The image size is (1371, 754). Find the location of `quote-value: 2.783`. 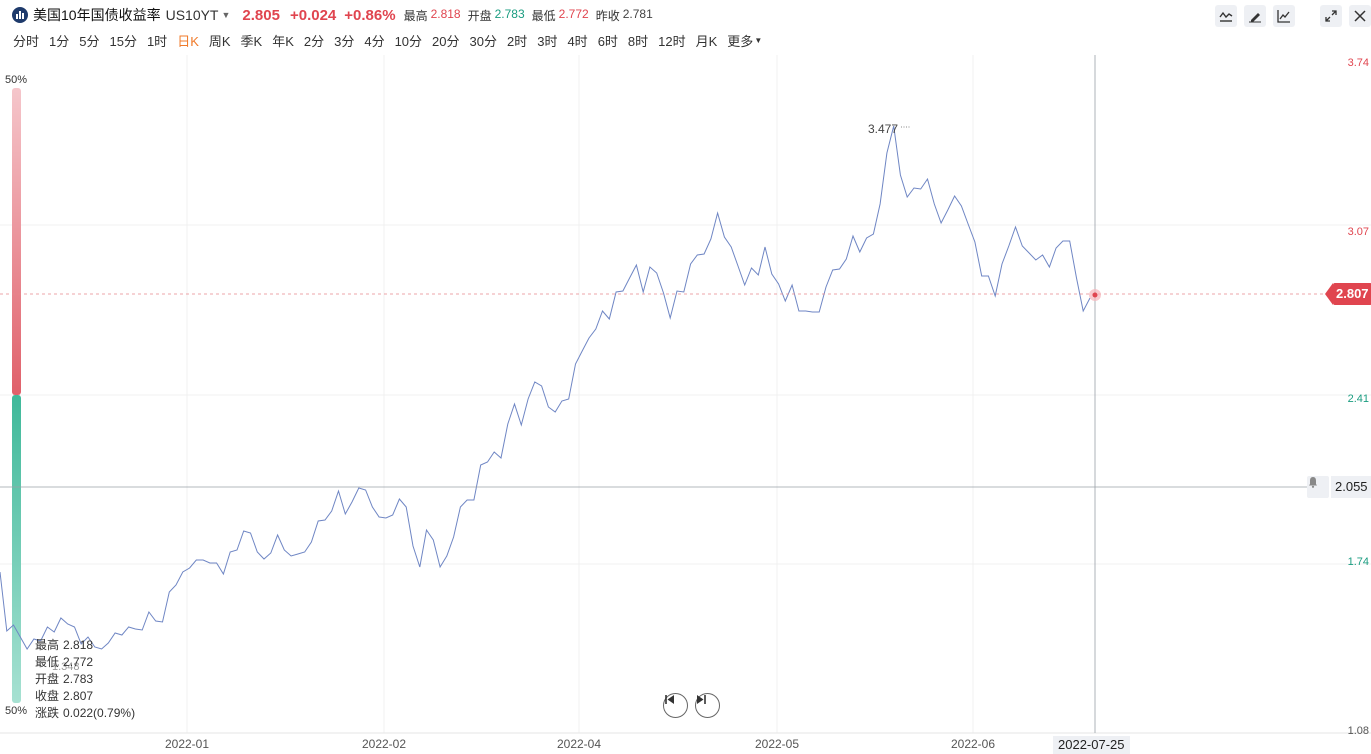

quote-value: 2.783 is located at coordinates (509, 13).